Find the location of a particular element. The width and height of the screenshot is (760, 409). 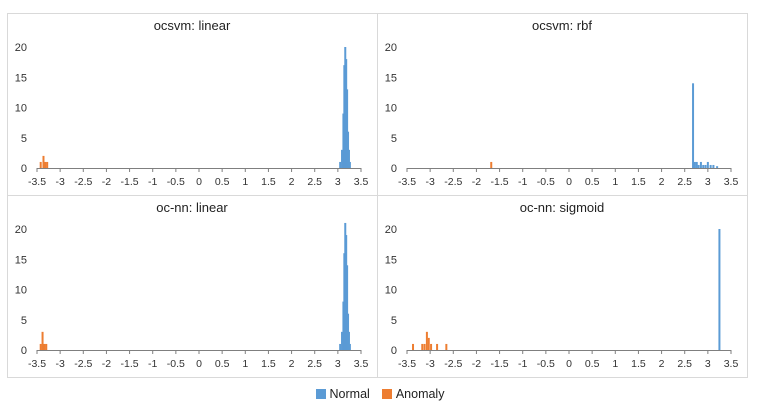

legend: Normal Anomaly is located at coordinates (380, 394).